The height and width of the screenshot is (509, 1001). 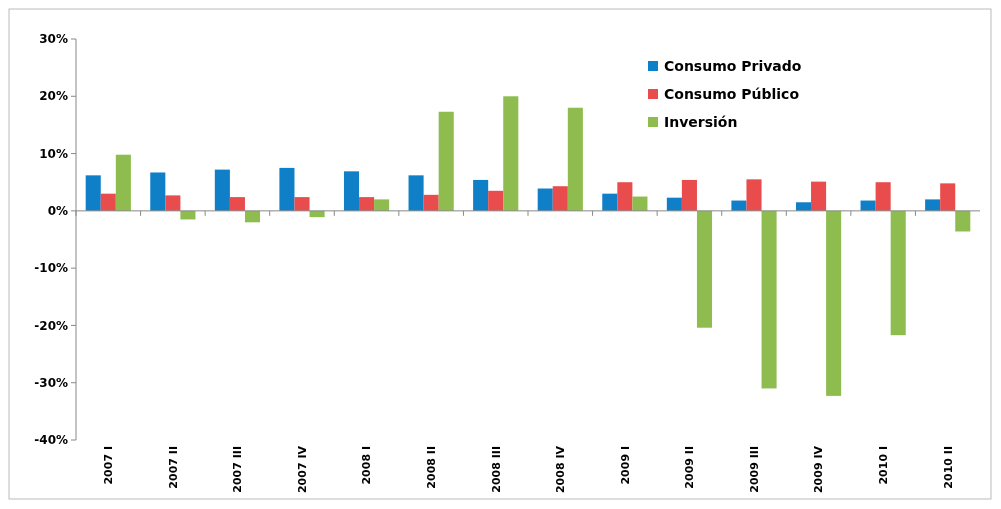 What do you see at coordinates (690, 467) in the screenshot?
I see `x-tick-label: 2009 II` at bounding box center [690, 467].